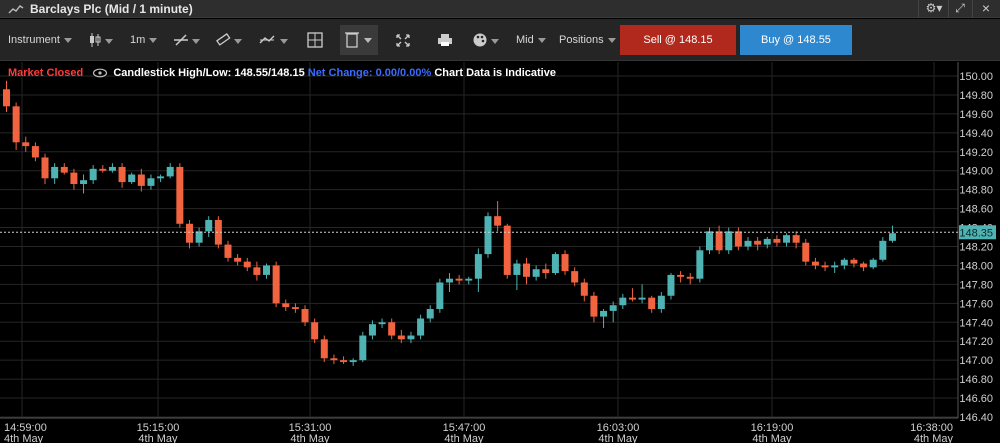 The image size is (1000, 443). I want to click on market-status: Market Closed, so click(46, 73).